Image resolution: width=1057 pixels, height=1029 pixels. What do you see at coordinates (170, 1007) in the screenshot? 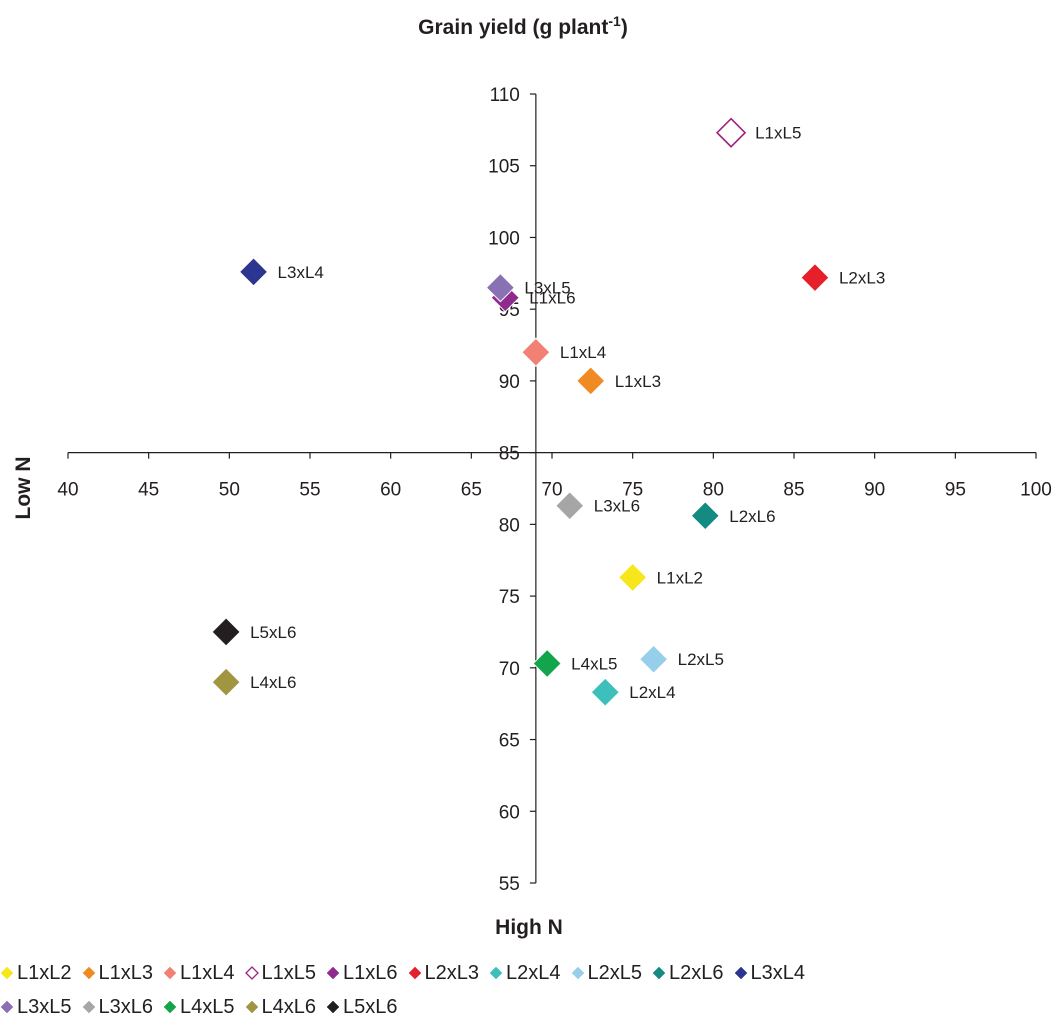
I see `legend-marker-l4xl5` at bounding box center [170, 1007].